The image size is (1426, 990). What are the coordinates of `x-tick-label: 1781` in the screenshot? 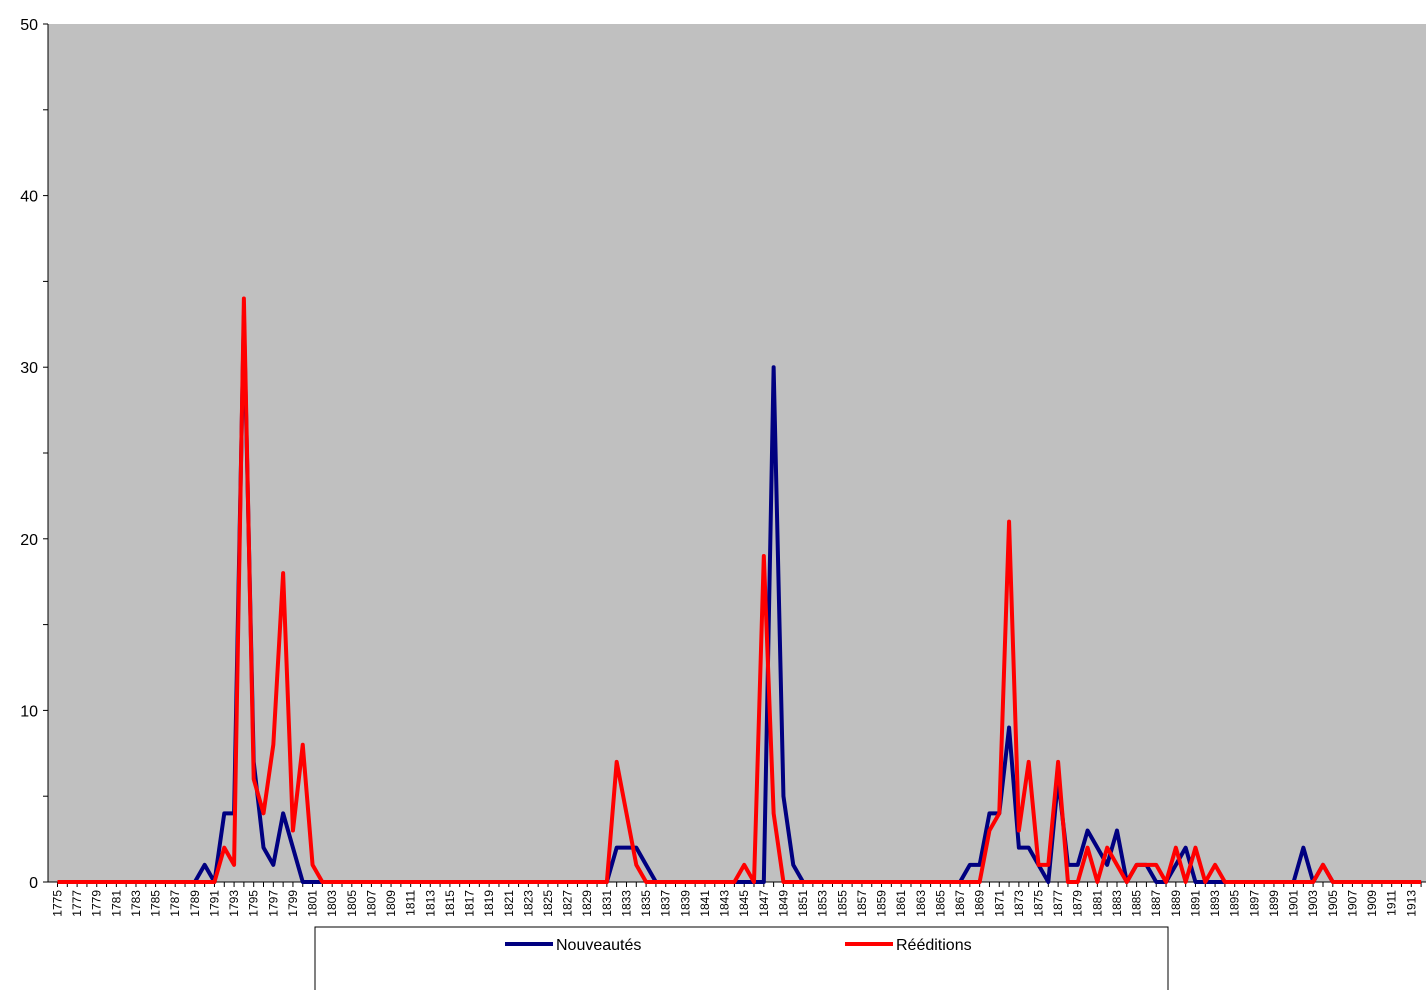 It's located at (116, 903).